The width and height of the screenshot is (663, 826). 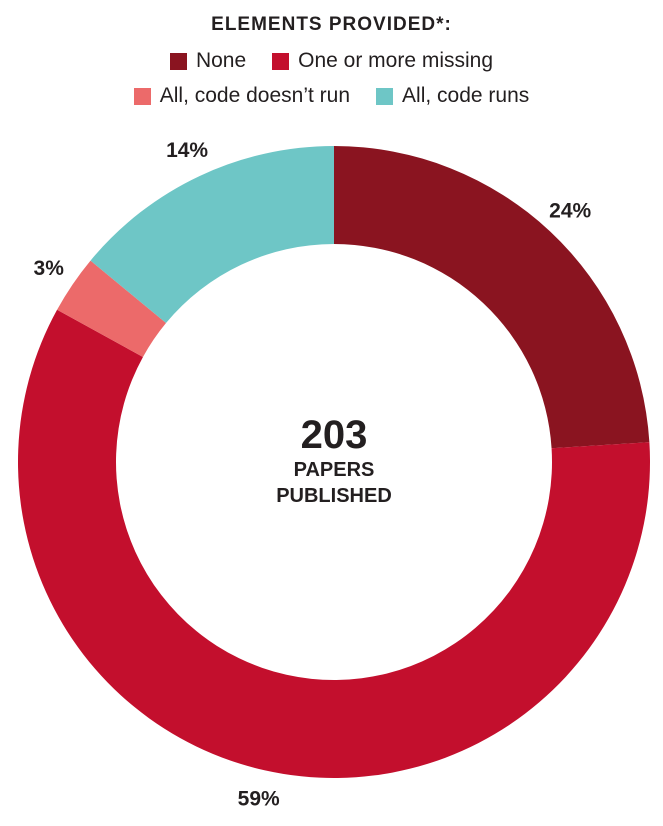 What do you see at coordinates (49, 268) in the screenshot?
I see `pct-label-all-code-doesn-t-run: 3%` at bounding box center [49, 268].